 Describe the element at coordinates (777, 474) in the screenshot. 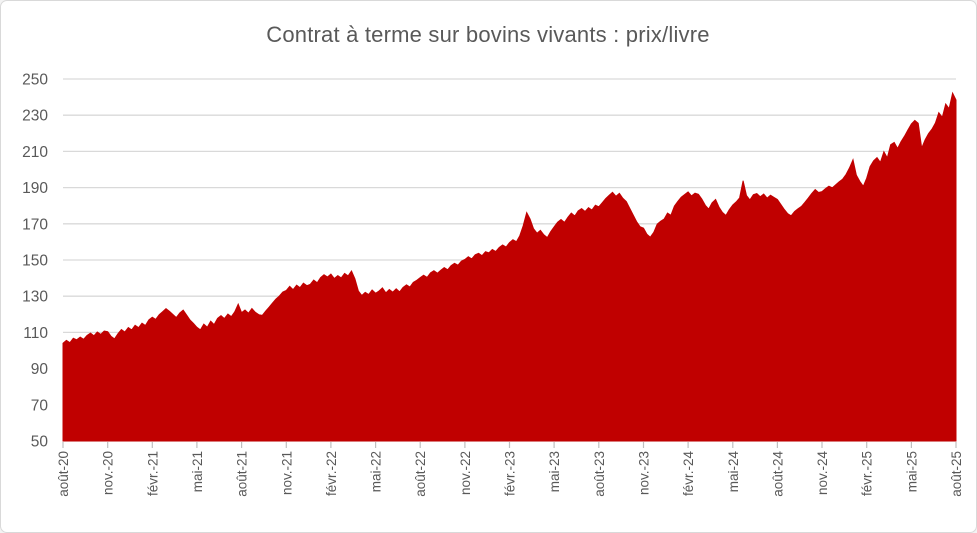

I see `x-axis-label: août-24` at that location.